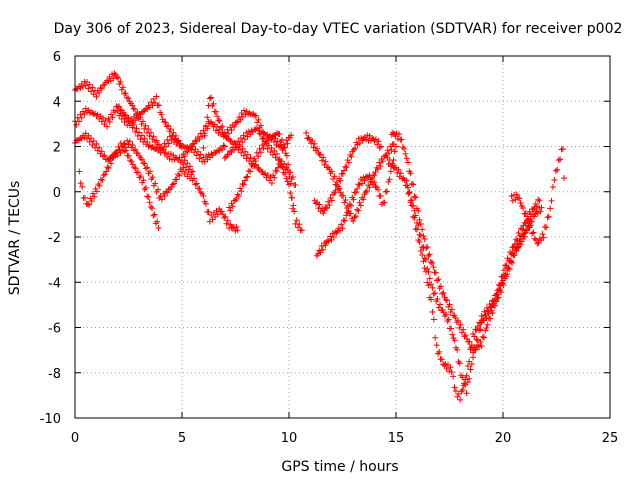 This screenshot has height=480, width=640. I want to click on x-tick-label: 5, so click(182, 438).